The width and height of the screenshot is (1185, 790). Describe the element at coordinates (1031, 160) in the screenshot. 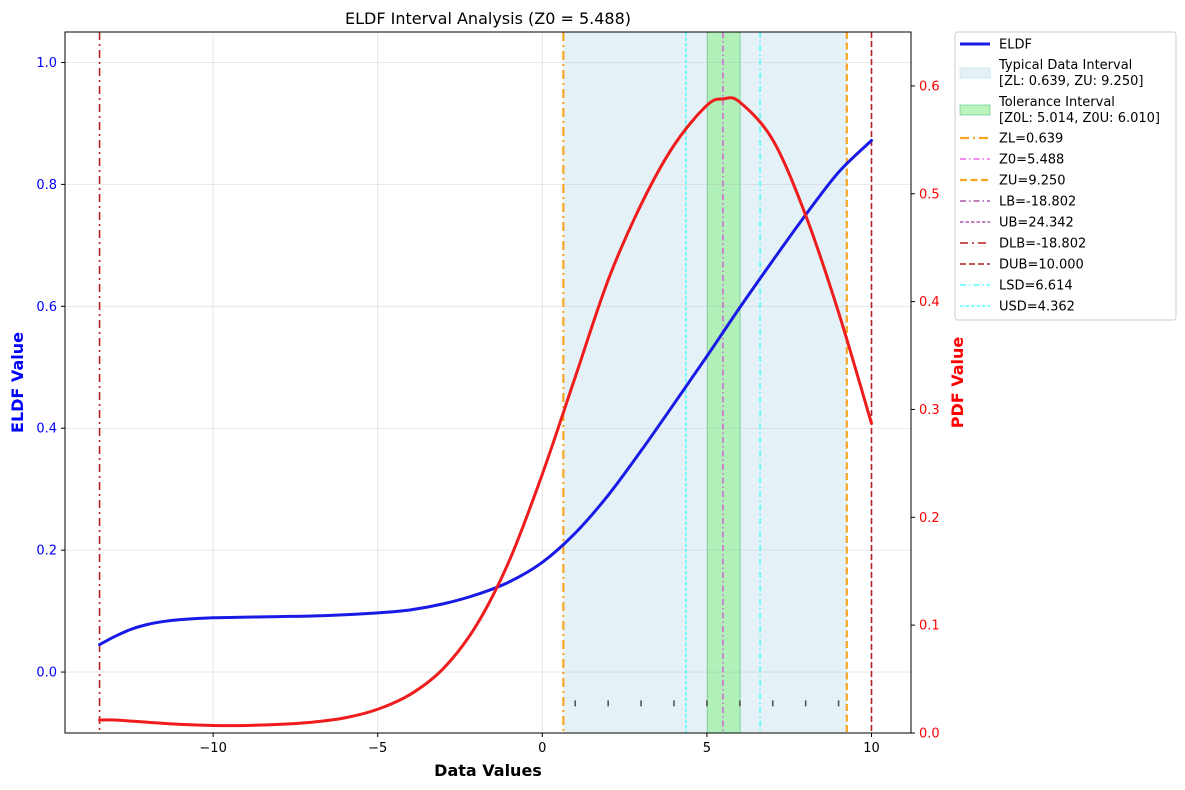

I see `legend-label-z0: Z0=5.488` at that location.